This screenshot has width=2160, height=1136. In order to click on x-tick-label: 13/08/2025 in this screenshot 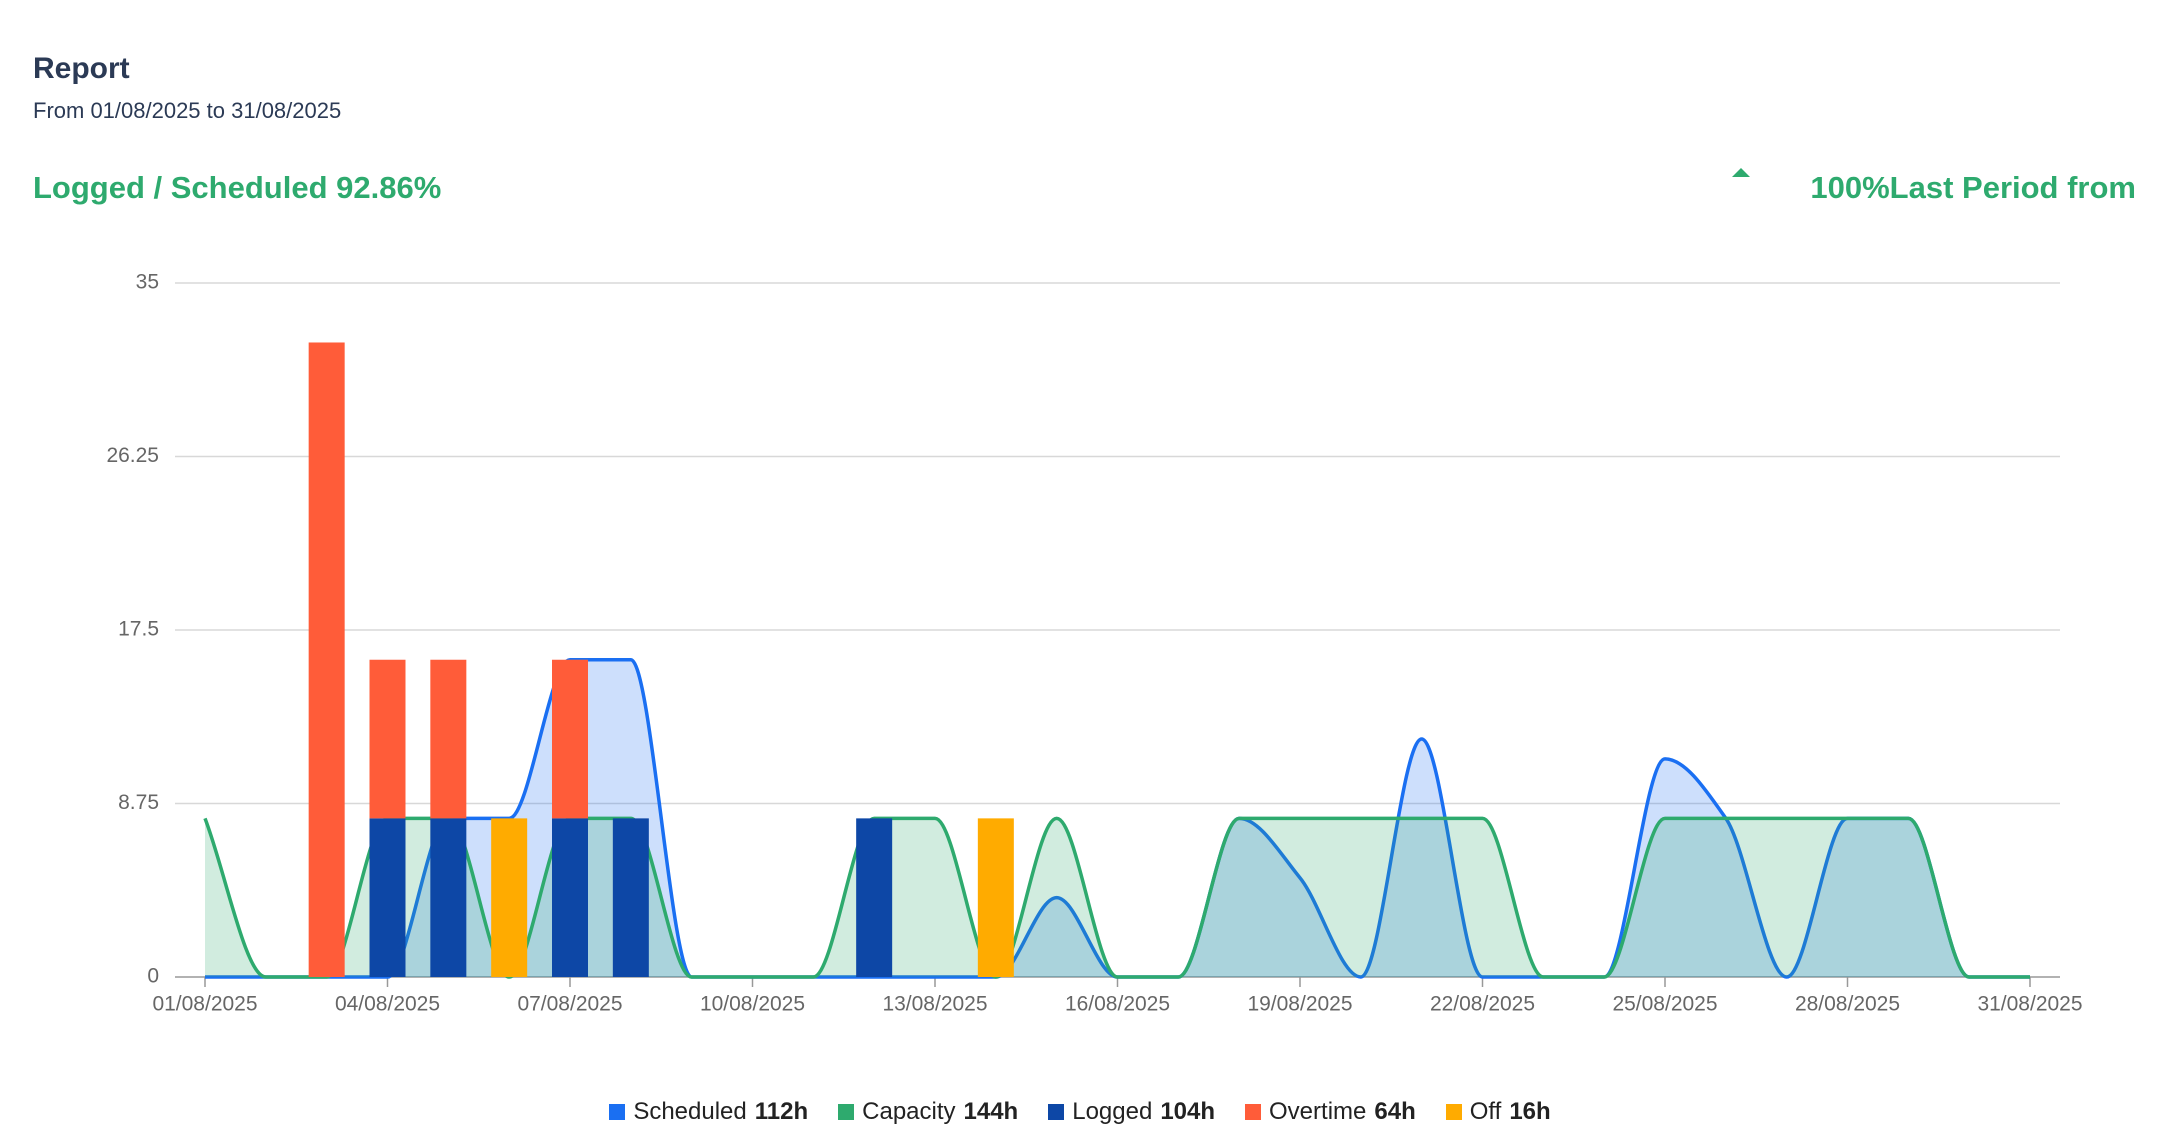, I will do `click(934, 1004)`.